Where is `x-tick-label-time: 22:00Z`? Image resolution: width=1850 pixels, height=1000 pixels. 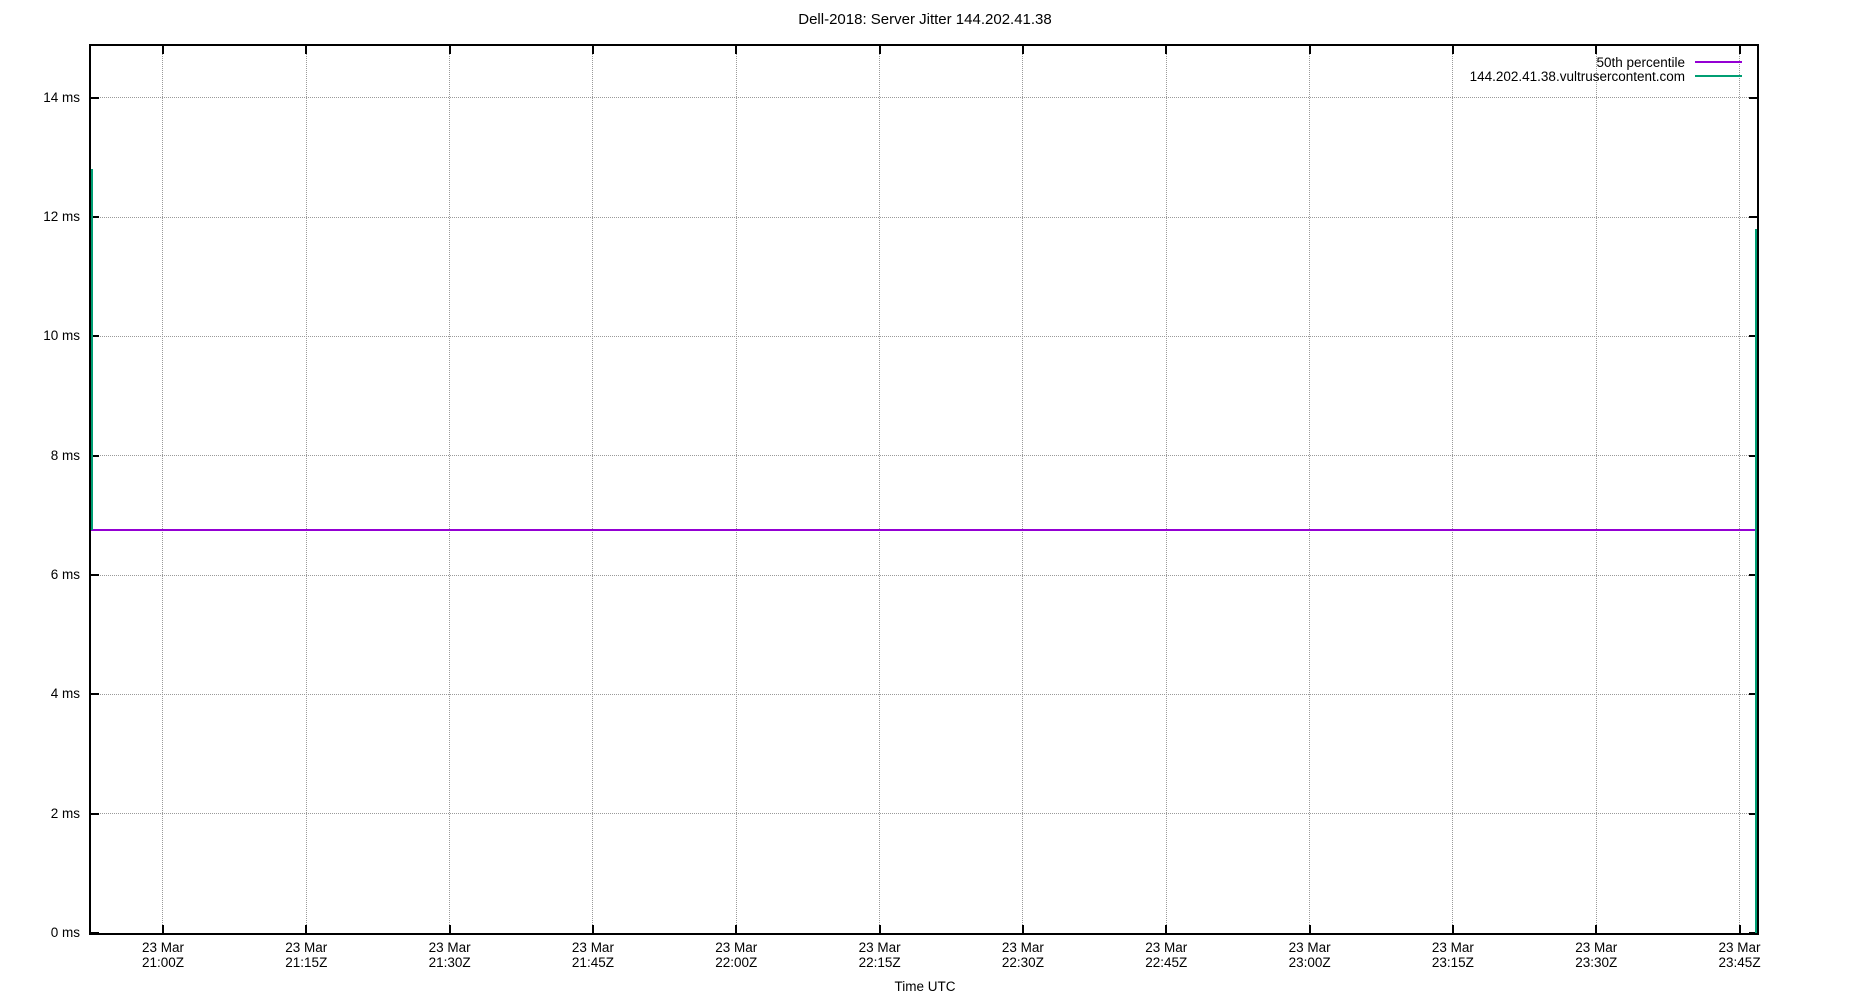 x-tick-label-time: 22:00Z is located at coordinates (736, 962).